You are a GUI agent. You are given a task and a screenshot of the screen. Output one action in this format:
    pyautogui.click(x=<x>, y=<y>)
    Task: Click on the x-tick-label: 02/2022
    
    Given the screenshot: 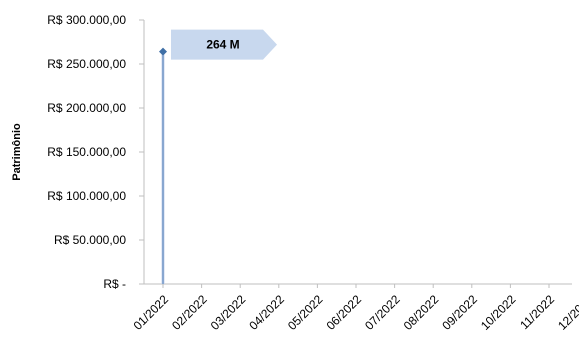 What is the action you would take?
    pyautogui.click(x=189, y=312)
    